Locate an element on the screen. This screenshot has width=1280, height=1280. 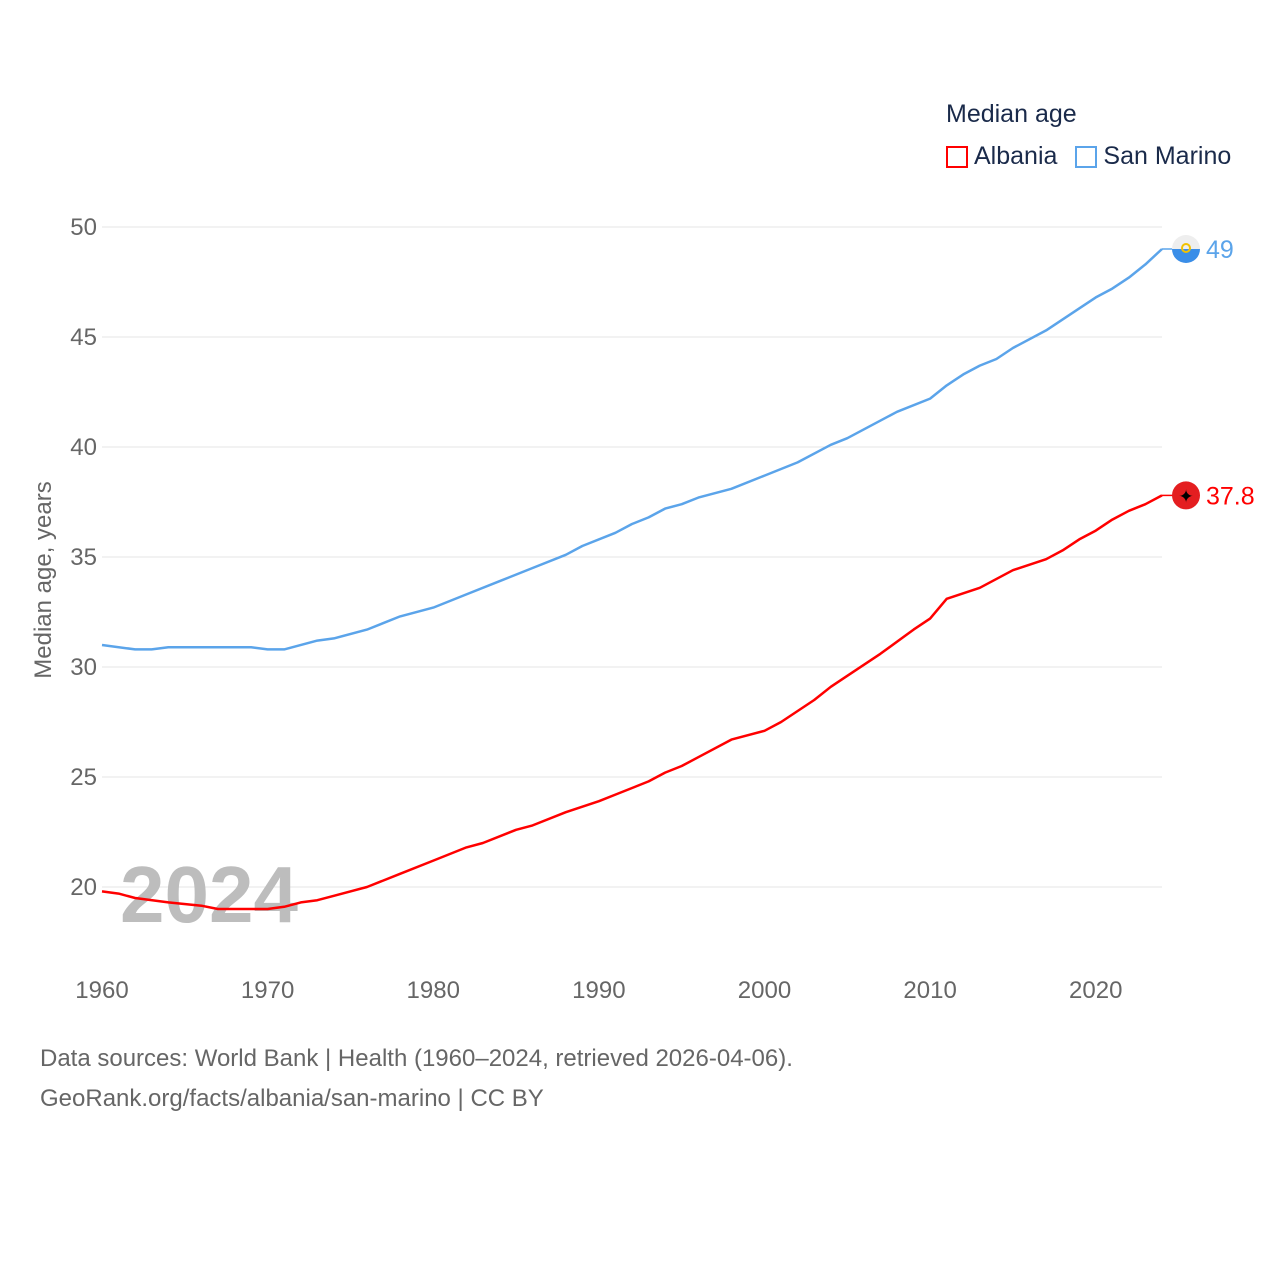
x-tick-label: 2020 is located at coordinates (1095, 990).